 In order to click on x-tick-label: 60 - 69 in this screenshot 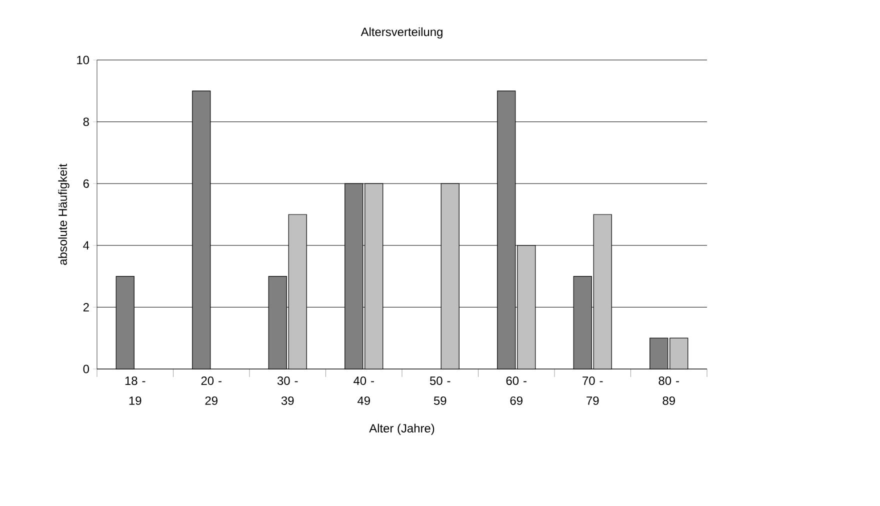, I will do `click(516, 390)`.